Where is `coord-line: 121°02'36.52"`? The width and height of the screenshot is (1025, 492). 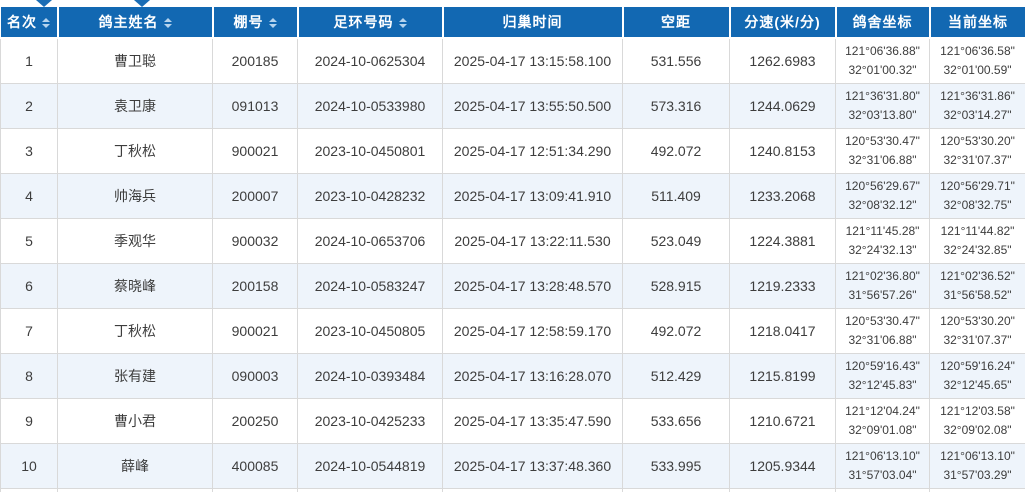 coord-line: 121°02'36.52" is located at coordinates (977, 276).